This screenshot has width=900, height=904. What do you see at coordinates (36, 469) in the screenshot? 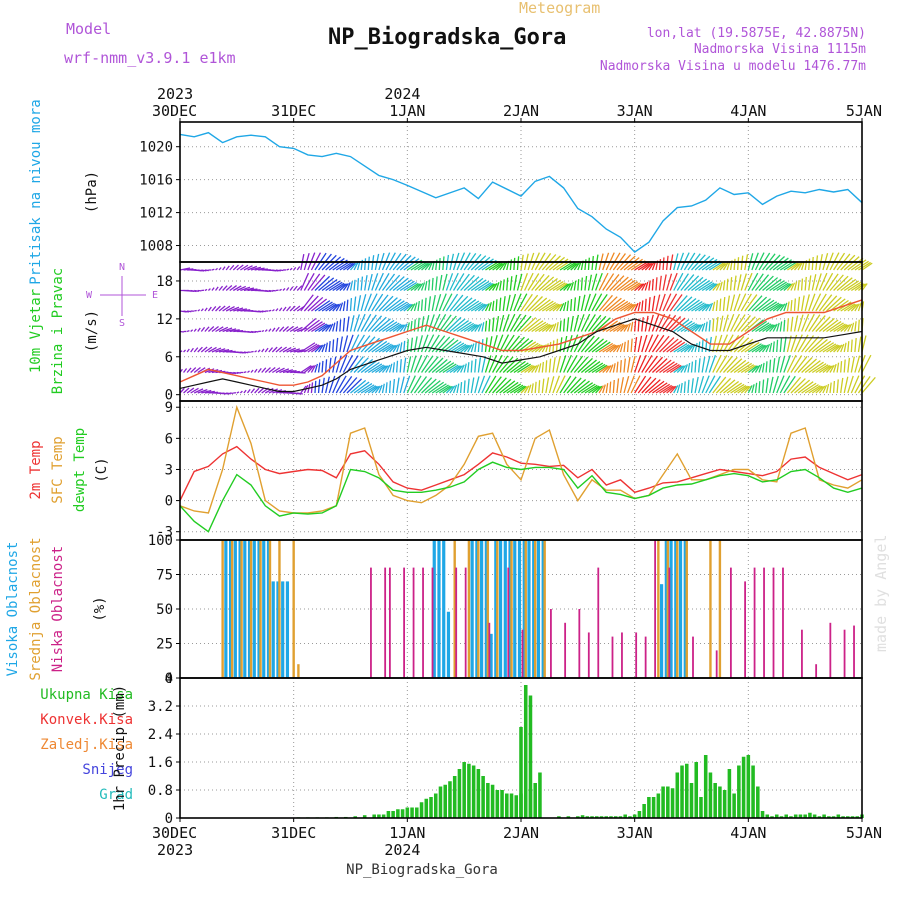
I see `panel-label: 2m Temp` at bounding box center [36, 469].